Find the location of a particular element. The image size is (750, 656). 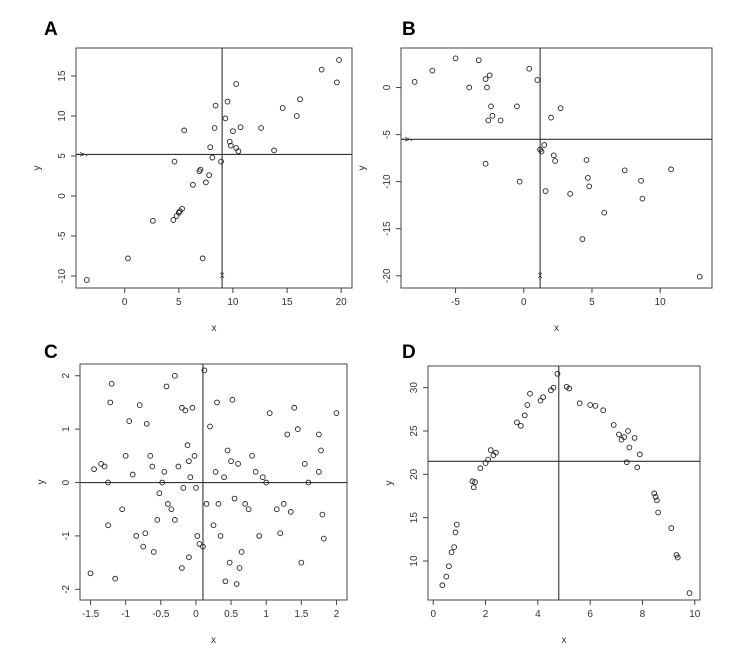

y-tick-label: 25 is located at coordinates (414, 431).